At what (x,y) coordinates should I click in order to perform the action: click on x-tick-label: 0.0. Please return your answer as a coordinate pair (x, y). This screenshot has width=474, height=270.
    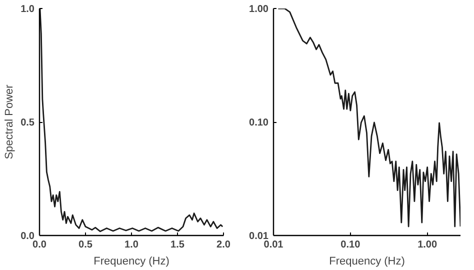
    Looking at the image, I should click on (39, 245).